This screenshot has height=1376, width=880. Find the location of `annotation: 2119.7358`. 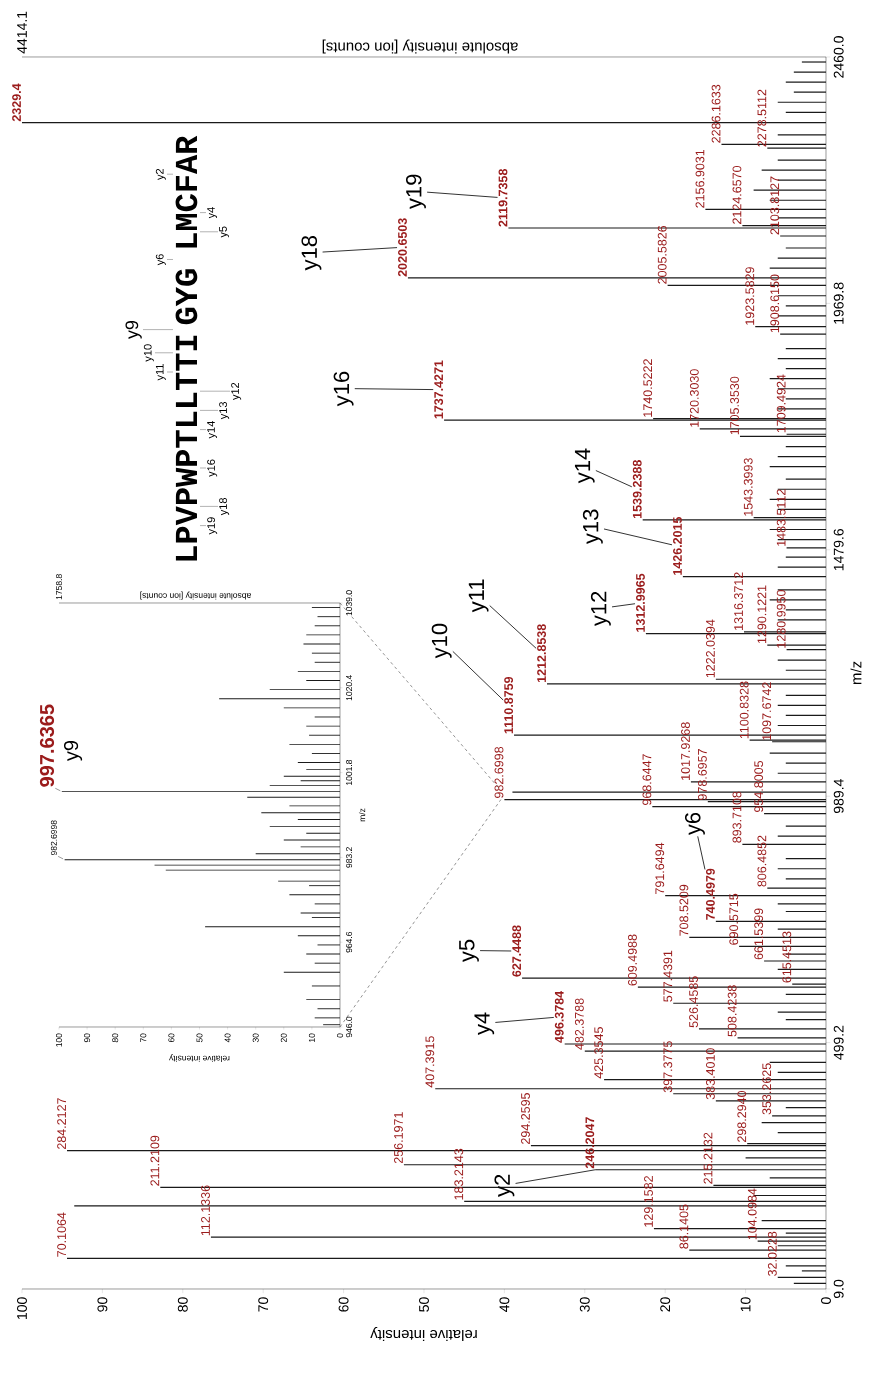

annotation: 2119.7358 is located at coordinates (503, 198).